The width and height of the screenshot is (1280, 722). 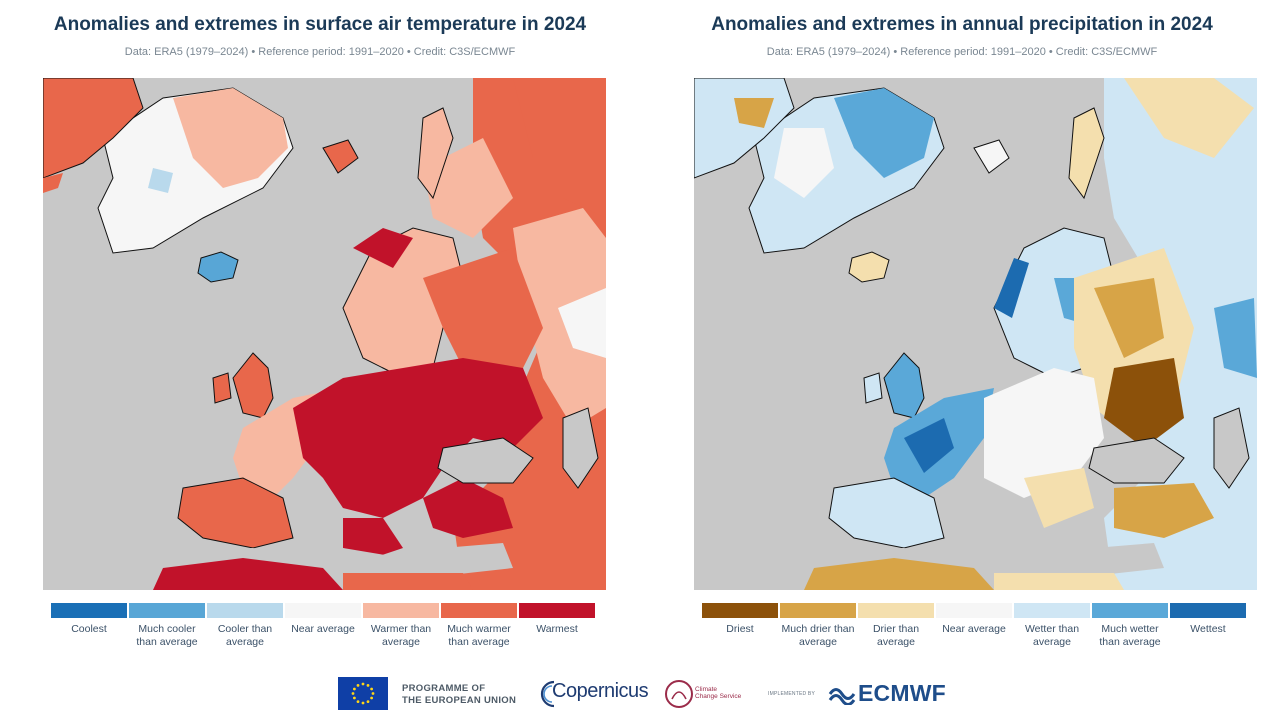 I want to click on ecmwf-wordmark: ECMWF, so click(x=902, y=693).